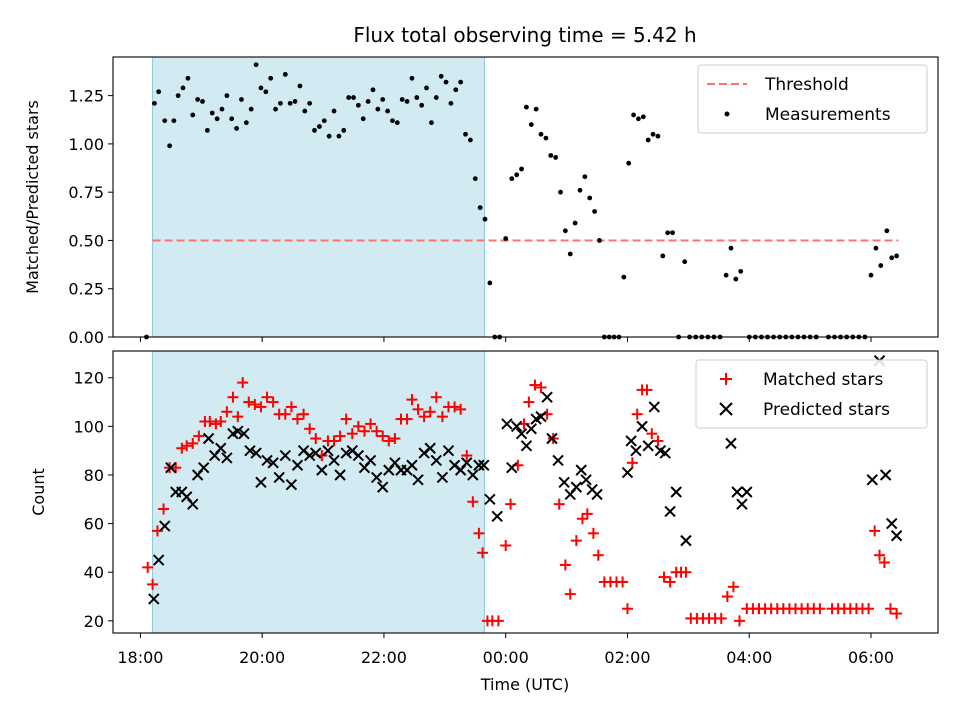 The image size is (960, 725). I want to click on top-y-axis-label: Matched/Predicted stars, so click(32, 197).